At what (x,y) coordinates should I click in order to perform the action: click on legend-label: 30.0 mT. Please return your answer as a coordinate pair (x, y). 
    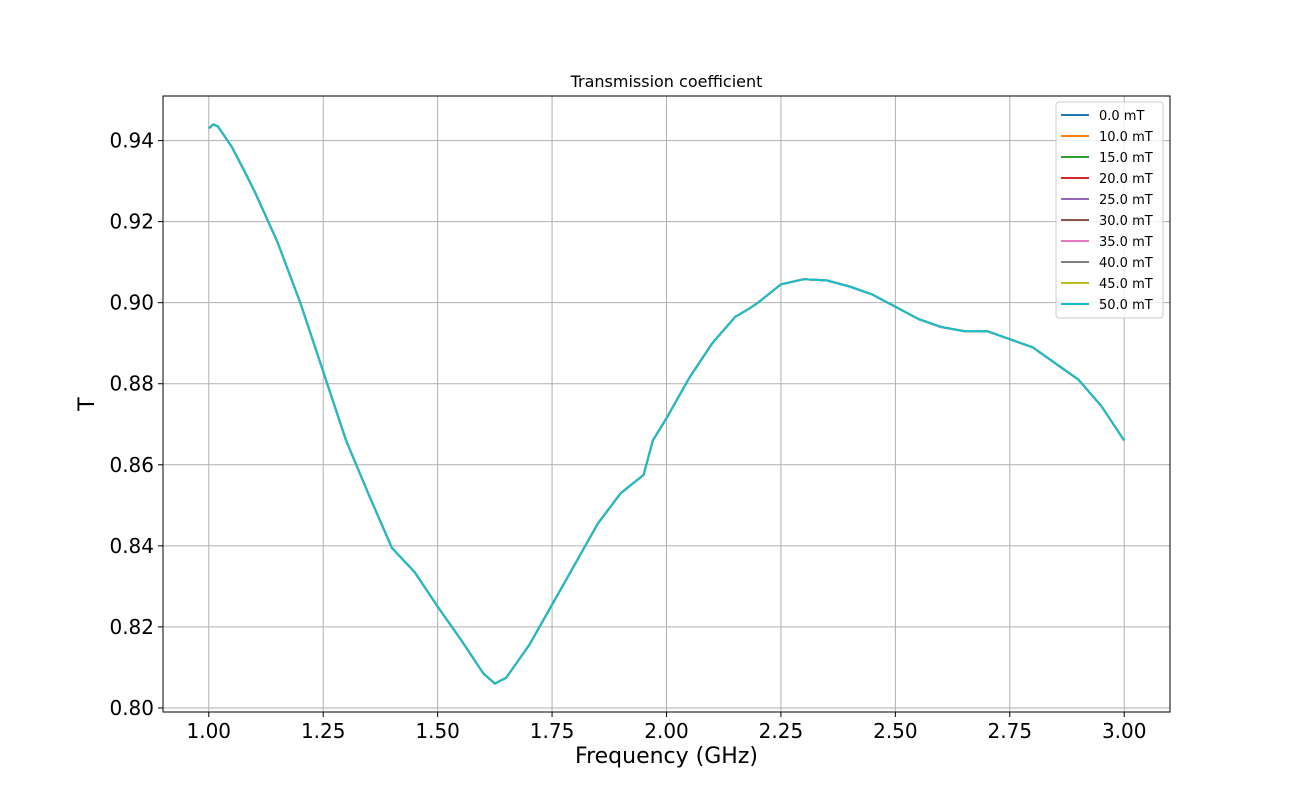
    Looking at the image, I should click on (1126, 221).